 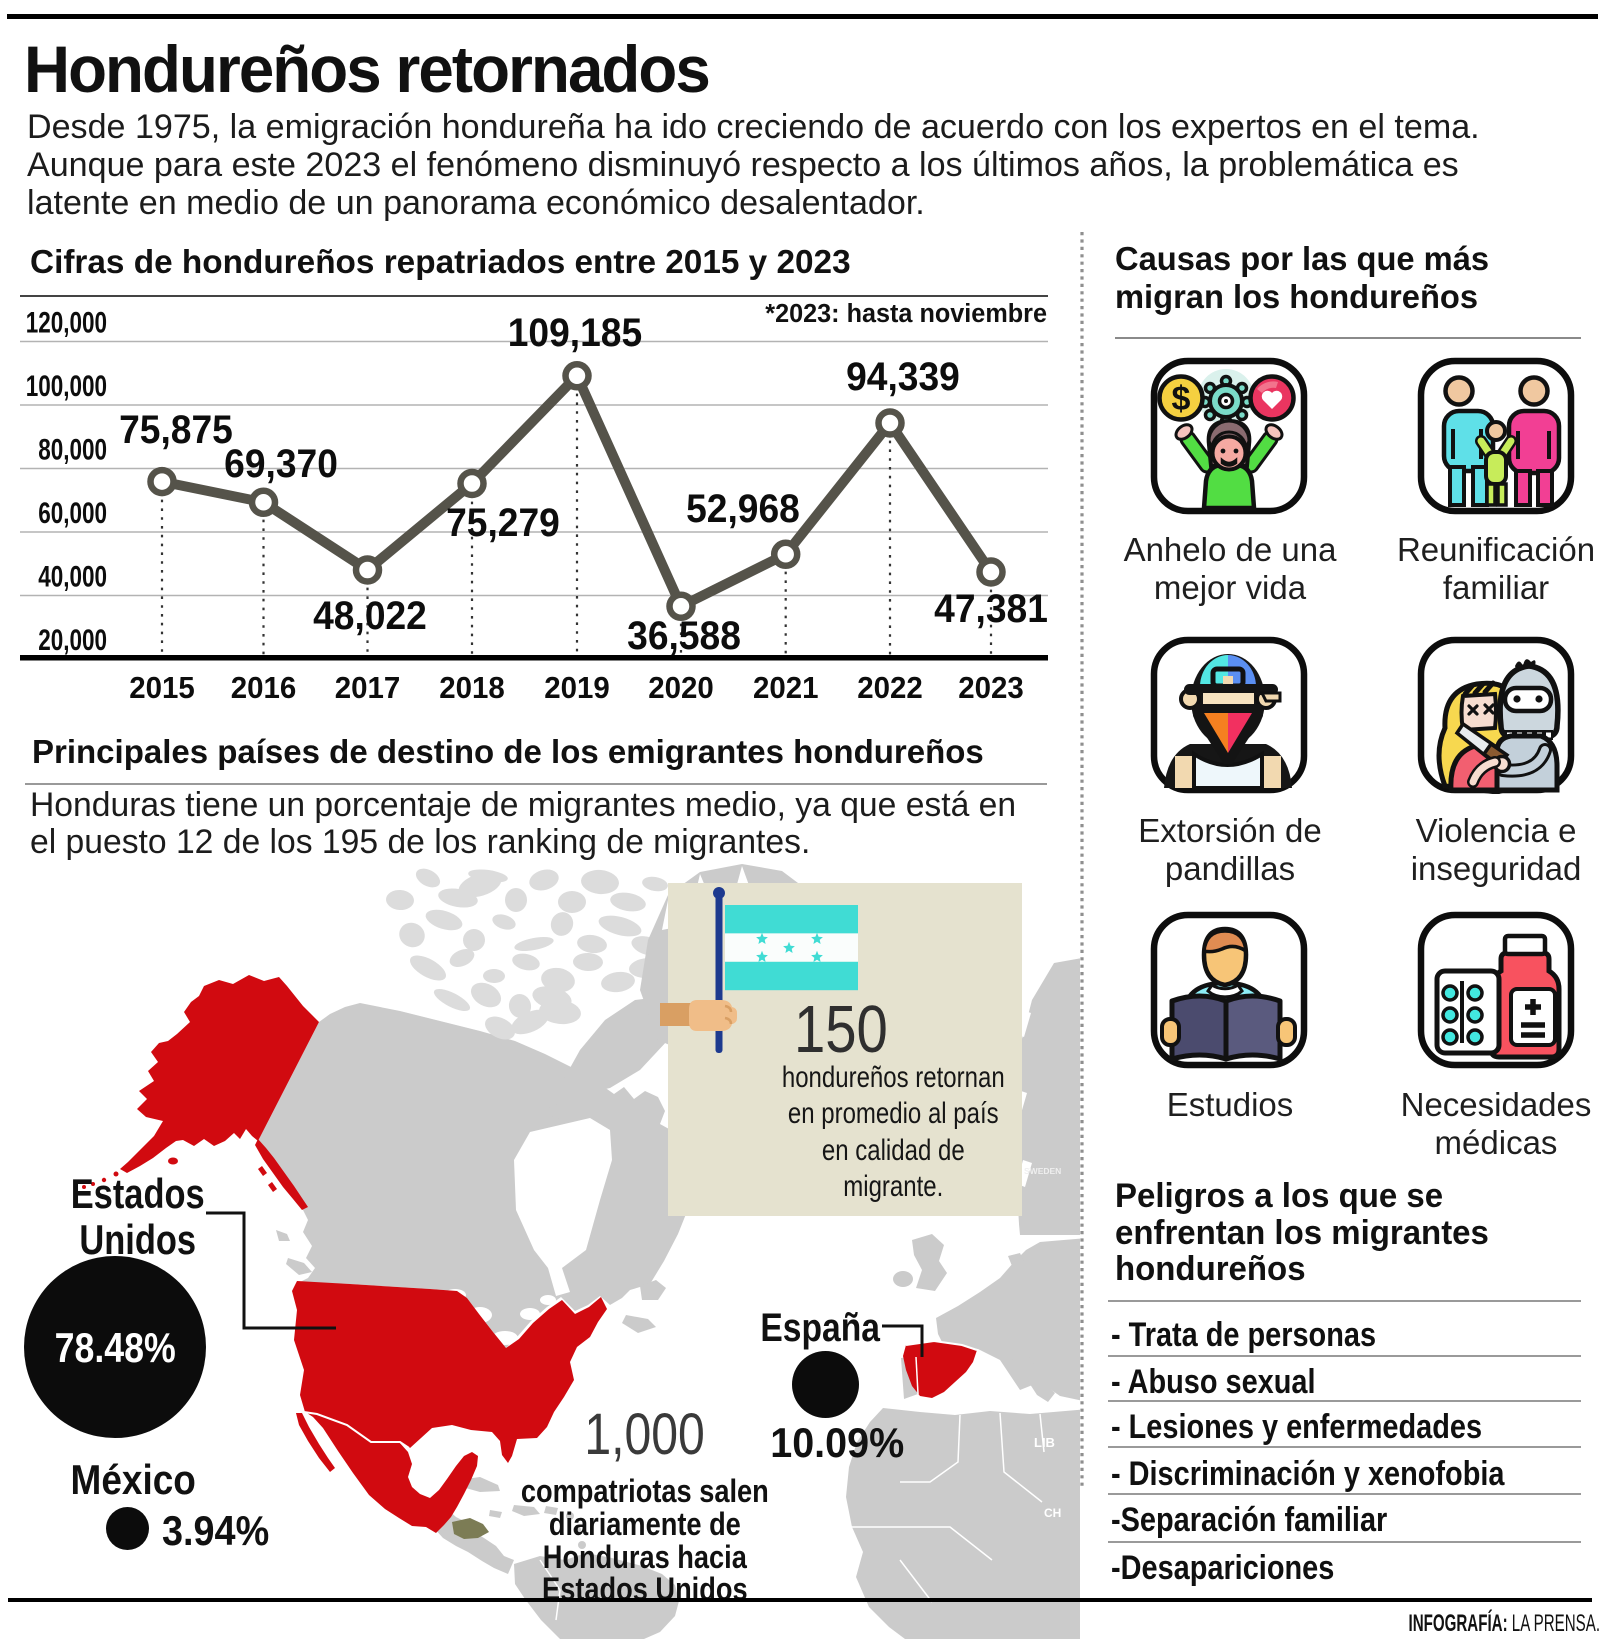 What do you see at coordinates (263, 688) in the screenshot?
I see `svg-text: 2016` at bounding box center [263, 688].